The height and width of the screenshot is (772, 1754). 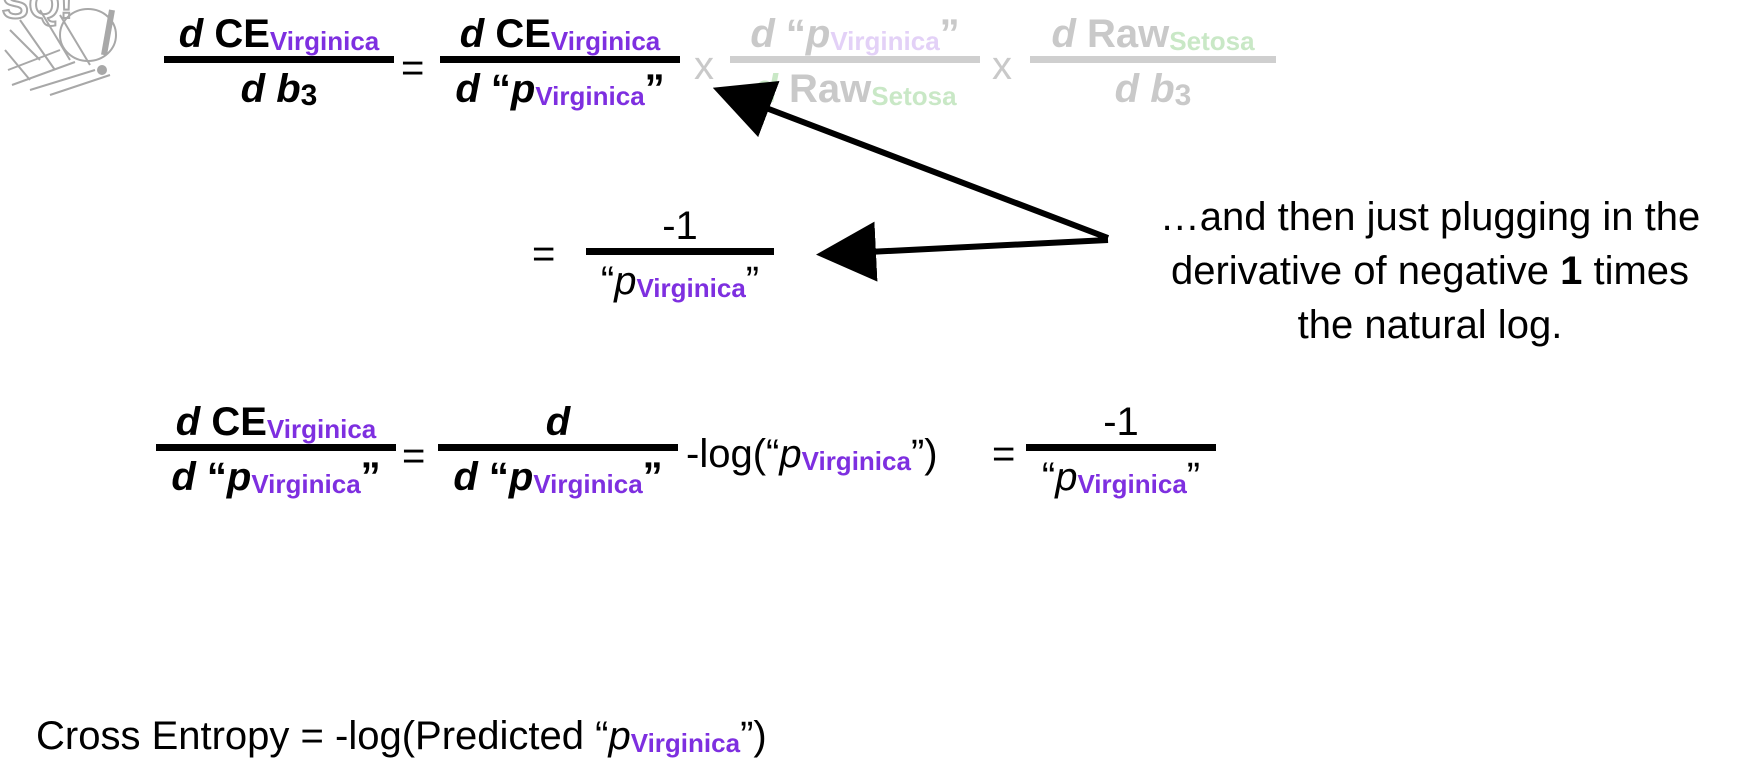 I want to click on eq3-mid-fraction: d d “pVirginica”, so click(x=558, y=449).